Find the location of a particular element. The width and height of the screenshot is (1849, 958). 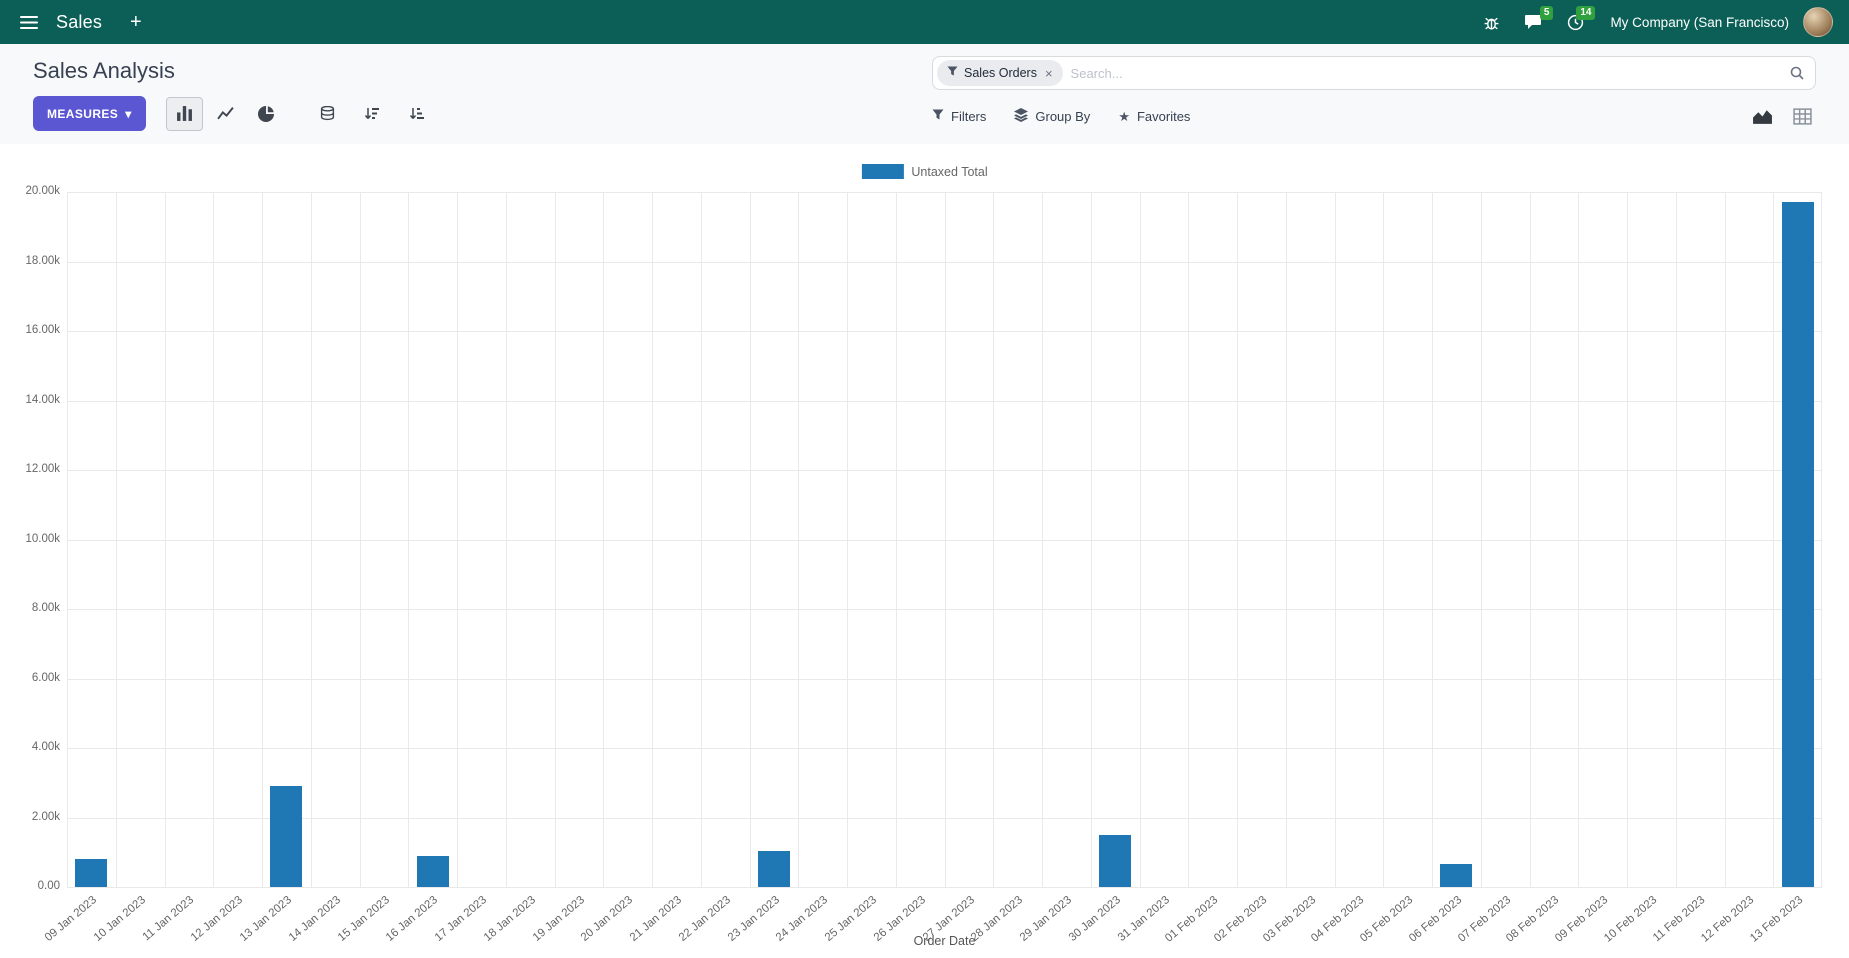

control-panel-left: Sales Analysis MEASURES ▾ is located at coordinates (482, 95).